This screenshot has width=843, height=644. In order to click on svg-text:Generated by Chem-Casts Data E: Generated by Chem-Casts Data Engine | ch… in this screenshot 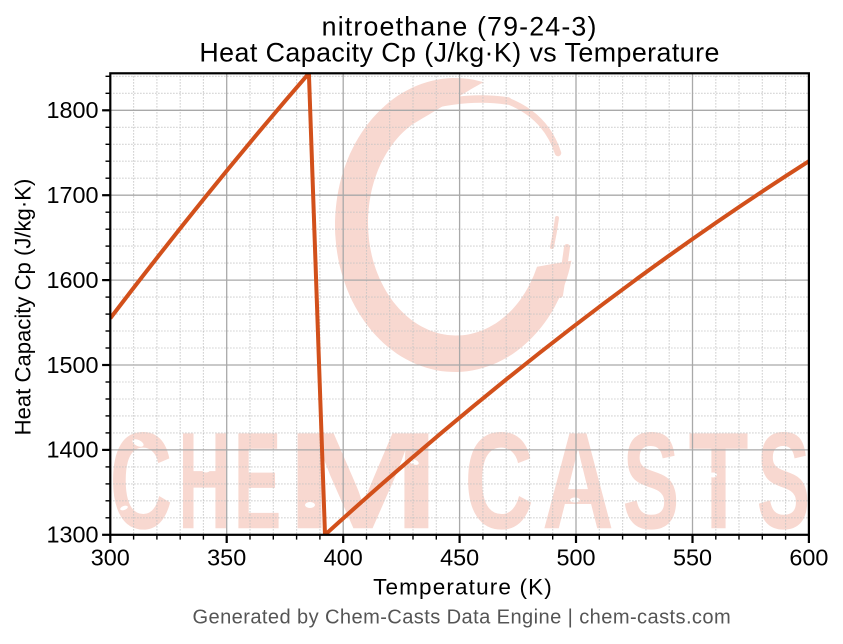, I will do `click(461, 618)`.